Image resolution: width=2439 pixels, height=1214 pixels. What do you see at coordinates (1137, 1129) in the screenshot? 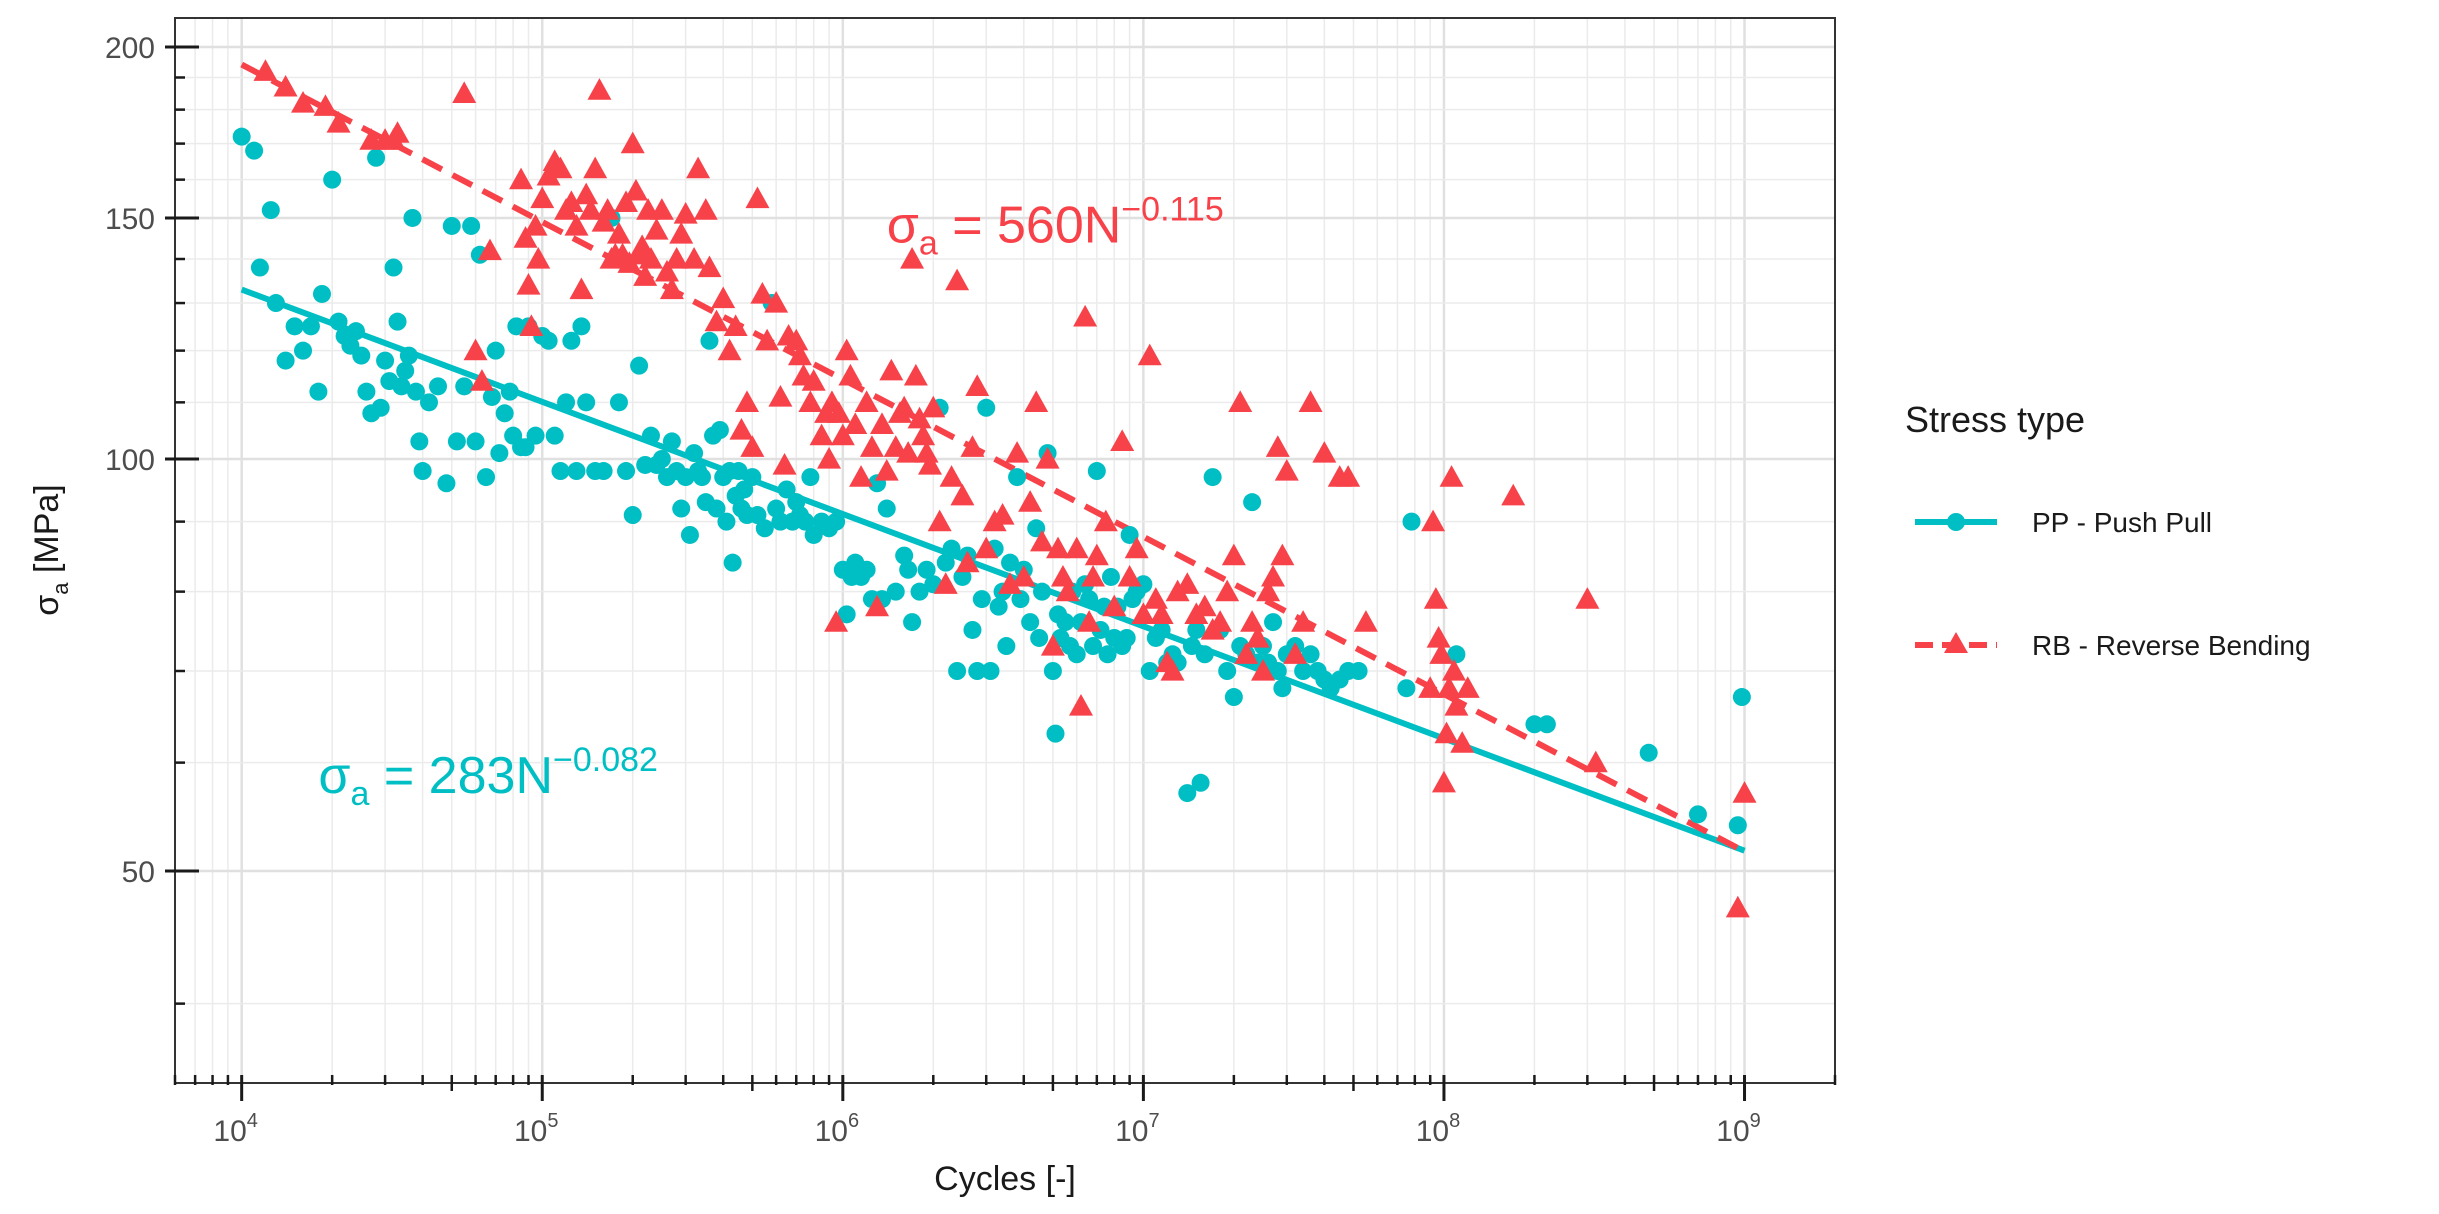
I see `x-tick-label: 10⁷` at bounding box center [1137, 1129].